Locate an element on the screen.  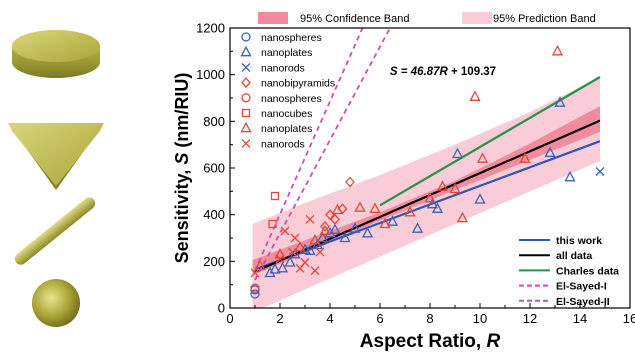
x-axis-label: Aspect Ratio, R is located at coordinates (430, 341).